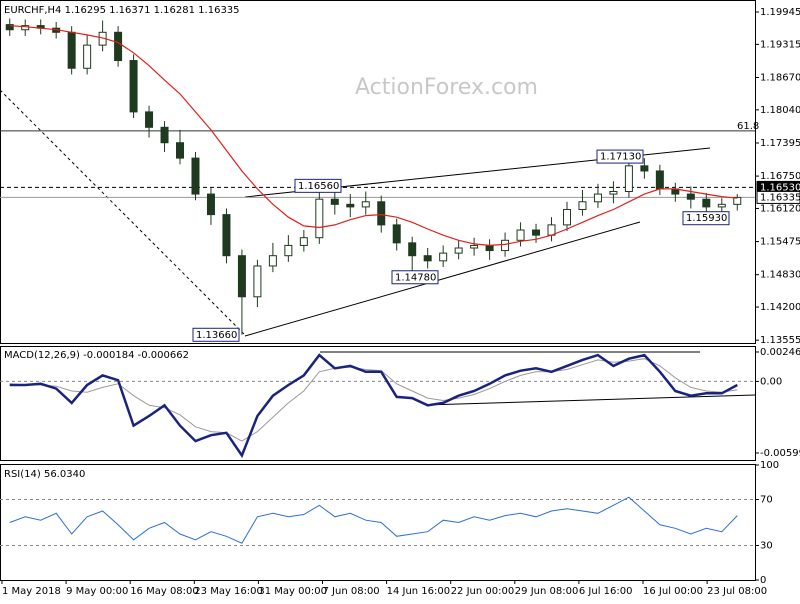 Image resolution: width=800 pixels, height=604 pixels. I want to click on y-tick-label: 0.002463, so click(780, 352).